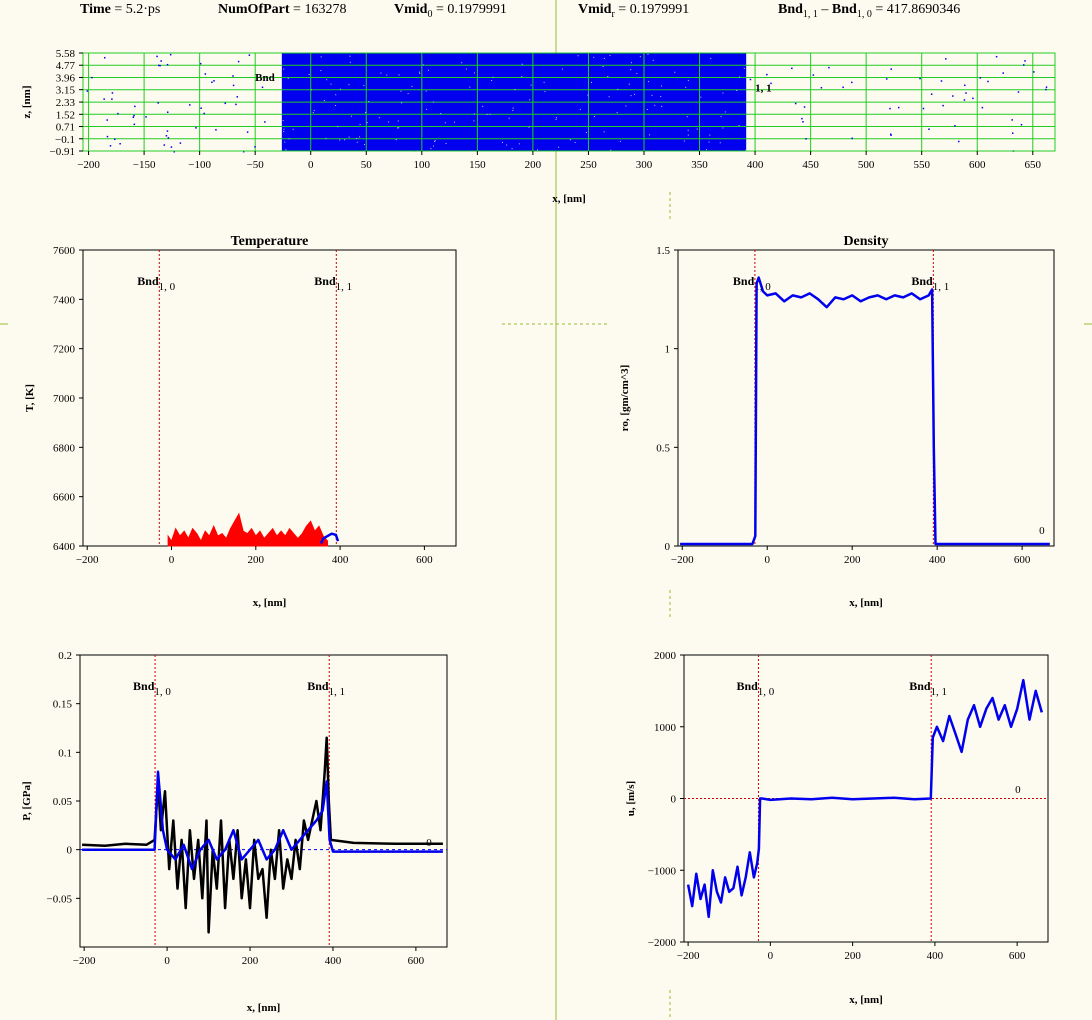 The width and height of the screenshot is (1092, 1020). I want to click on numofpart-value: = 163278, so click(320, 9).